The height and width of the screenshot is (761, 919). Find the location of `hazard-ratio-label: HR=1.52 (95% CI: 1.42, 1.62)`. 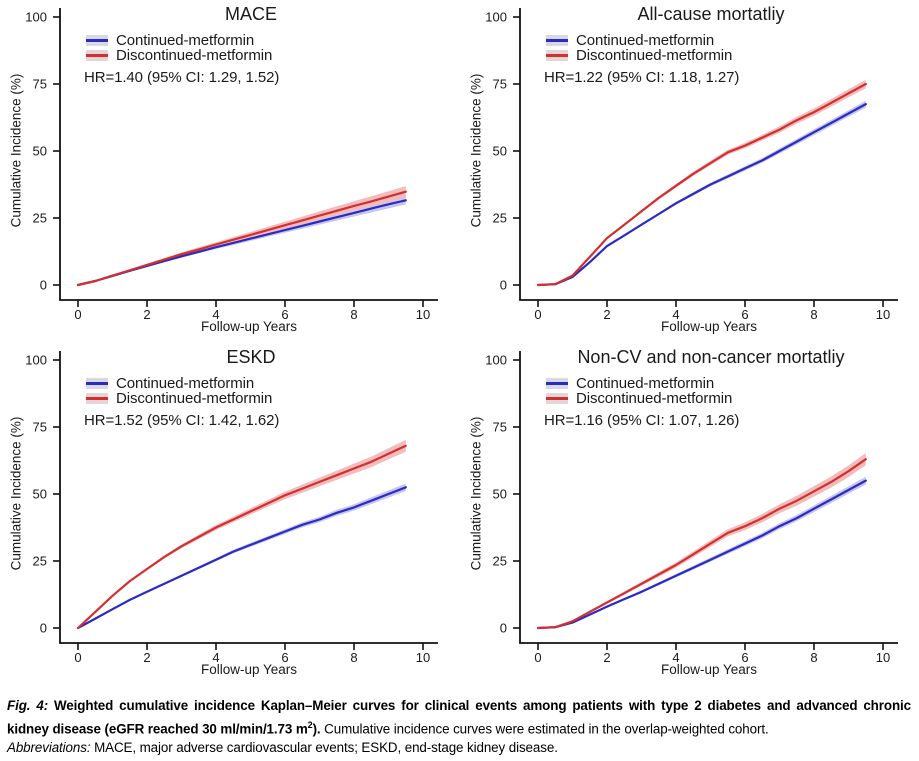

hazard-ratio-label: HR=1.52 (95% CI: 1.42, 1.62) is located at coordinates (182, 420).